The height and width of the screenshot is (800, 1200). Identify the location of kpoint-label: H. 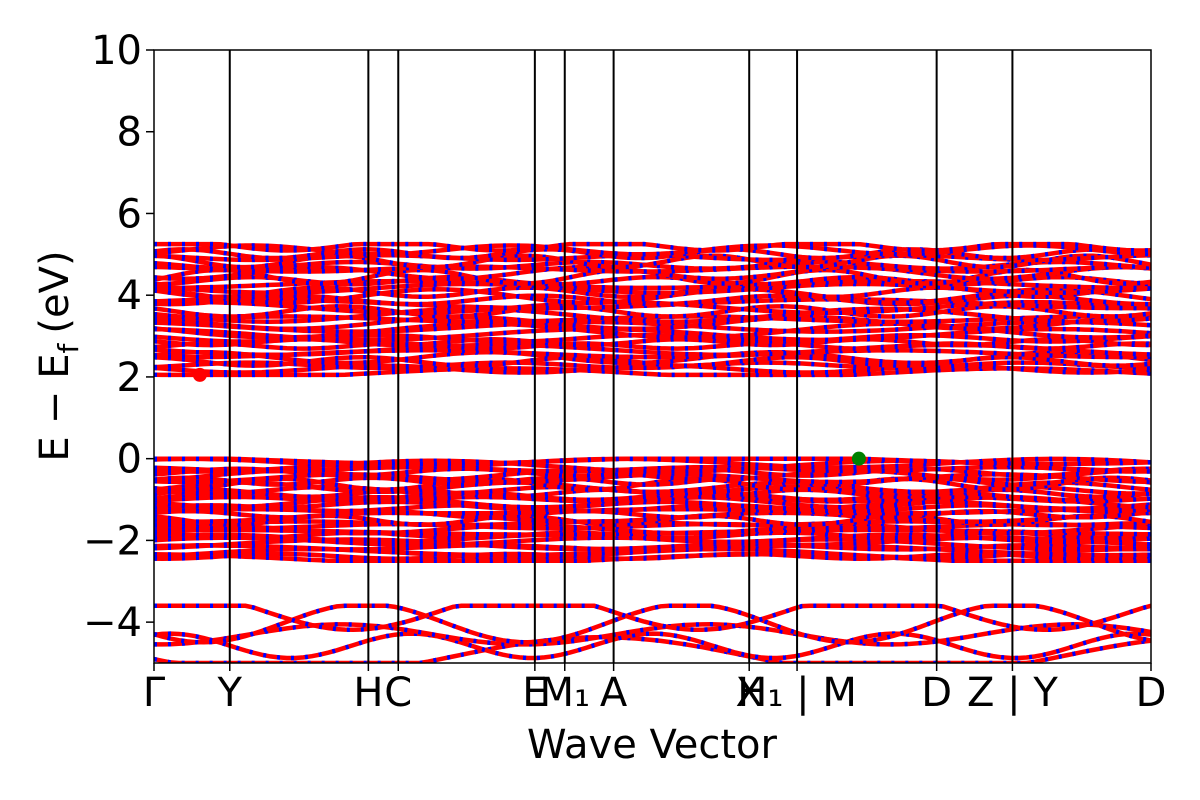
(368, 693).